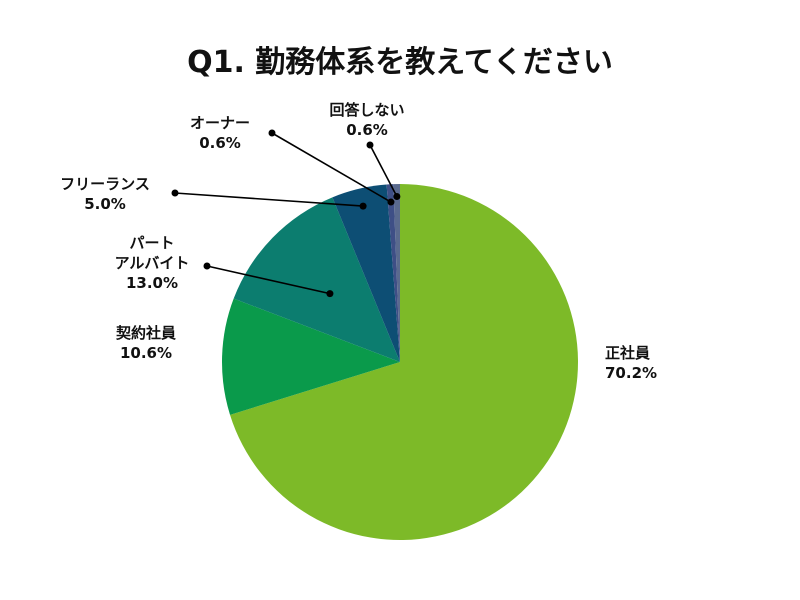 The image size is (800, 600). What do you see at coordinates (145, 333) in the screenshot?
I see `label-keiyaku: 契約社員` at bounding box center [145, 333].